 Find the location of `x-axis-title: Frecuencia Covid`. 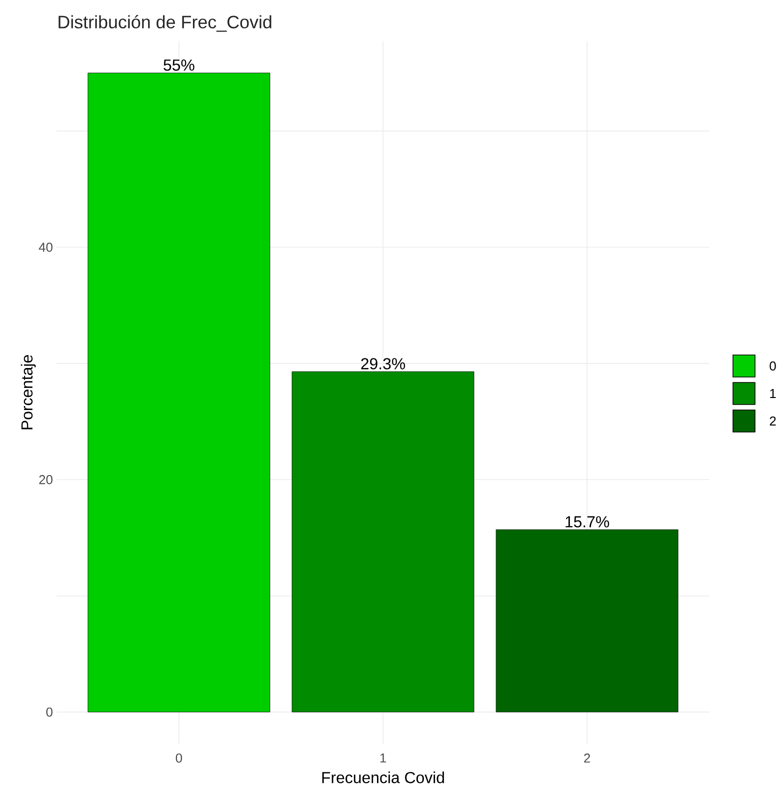

x-axis-title: Frecuencia Covid is located at coordinates (383, 778).